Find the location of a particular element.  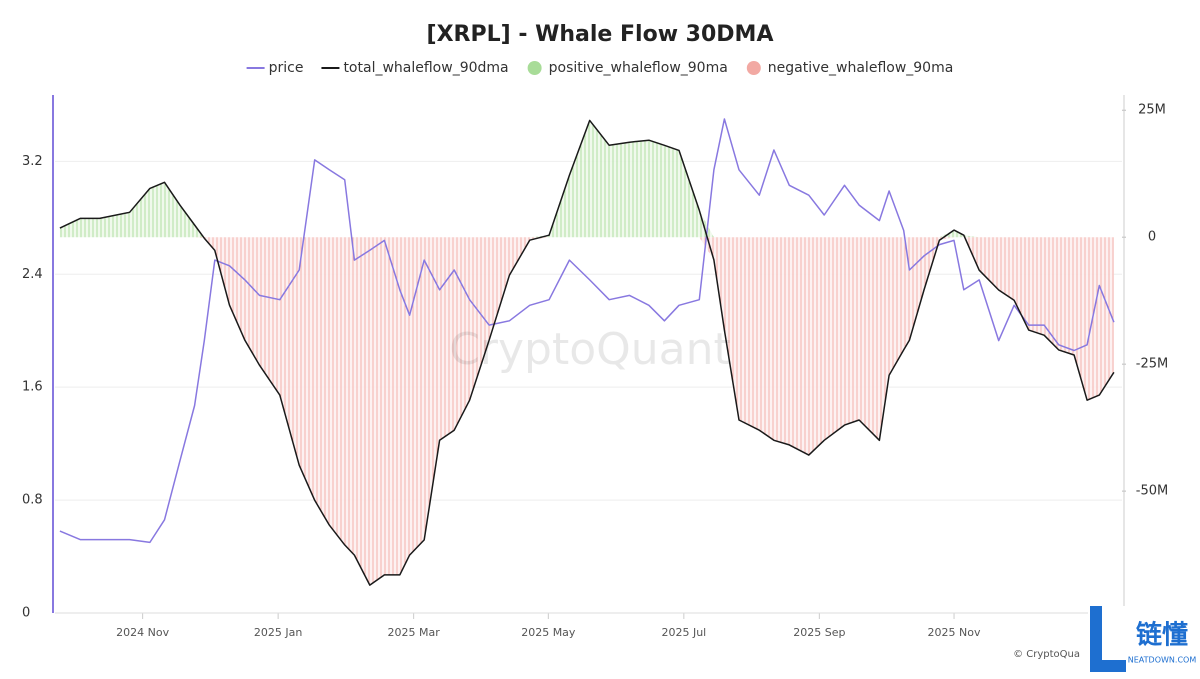

legend-label: negative_whaleflow_90ma is located at coordinates (861, 68).